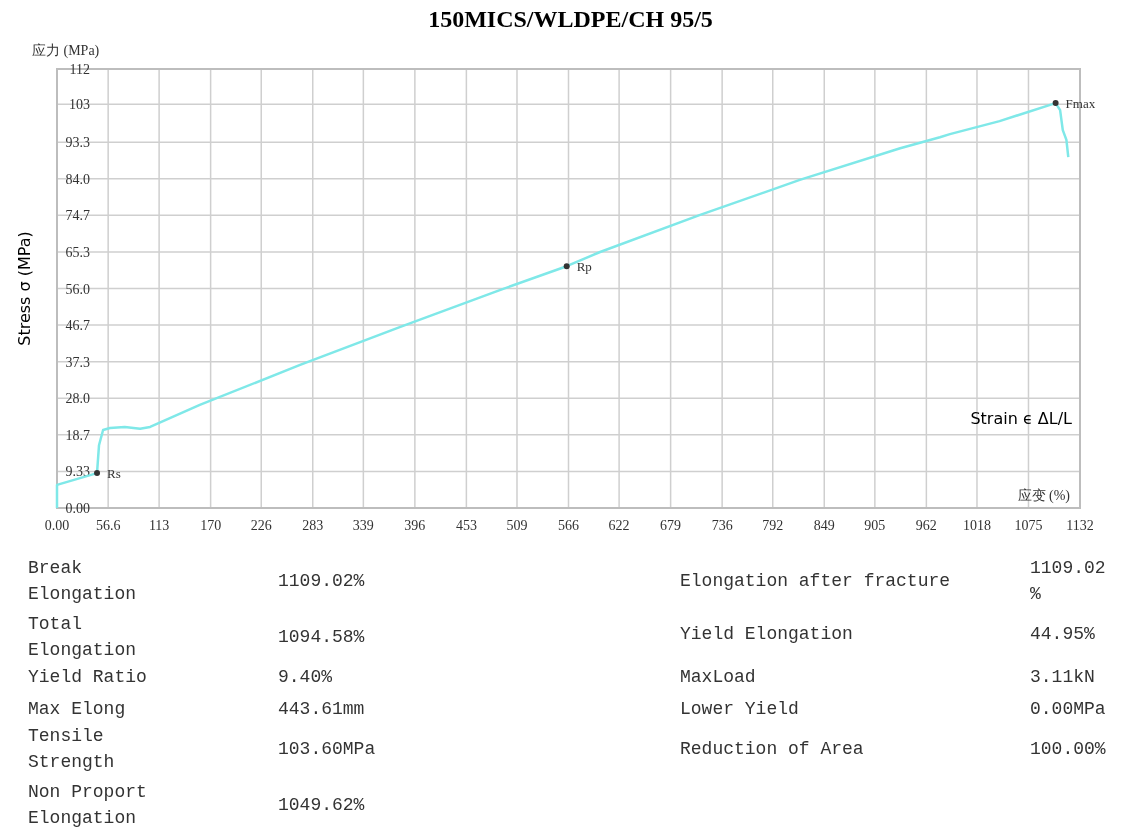 The height and width of the screenshot is (830, 1141). What do you see at coordinates (926, 525) in the screenshot?
I see `x-tick-label: 962` at bounding box center [926, 525].